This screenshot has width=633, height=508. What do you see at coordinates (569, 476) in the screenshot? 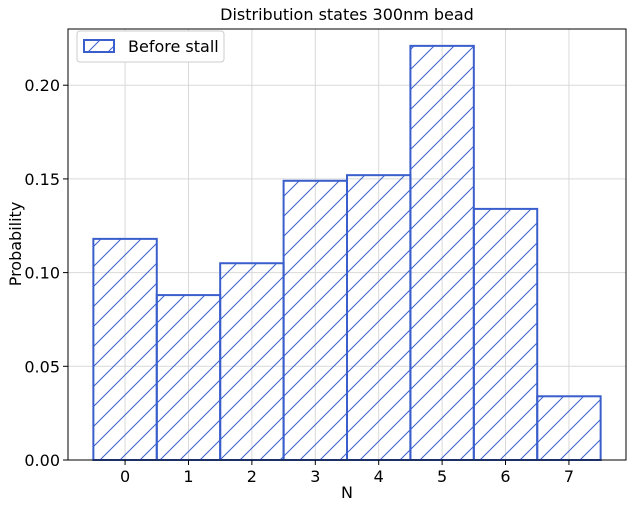
I see `x-tick-label: 7` at bounding box center [569, 476].